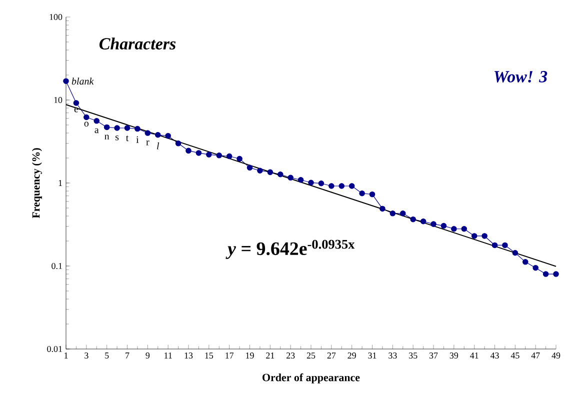 This screenshot has width=568, height=406. I want to click on annotation: a, so click(96, 131).